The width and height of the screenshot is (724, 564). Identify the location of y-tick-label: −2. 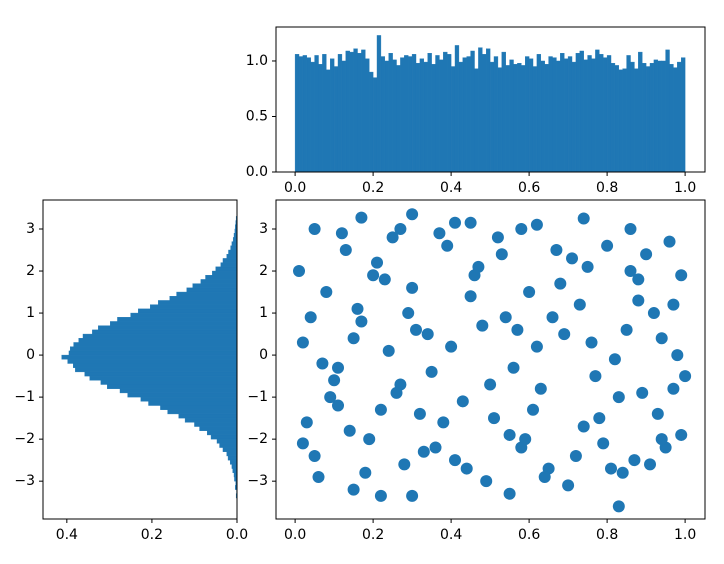
(257, 439).